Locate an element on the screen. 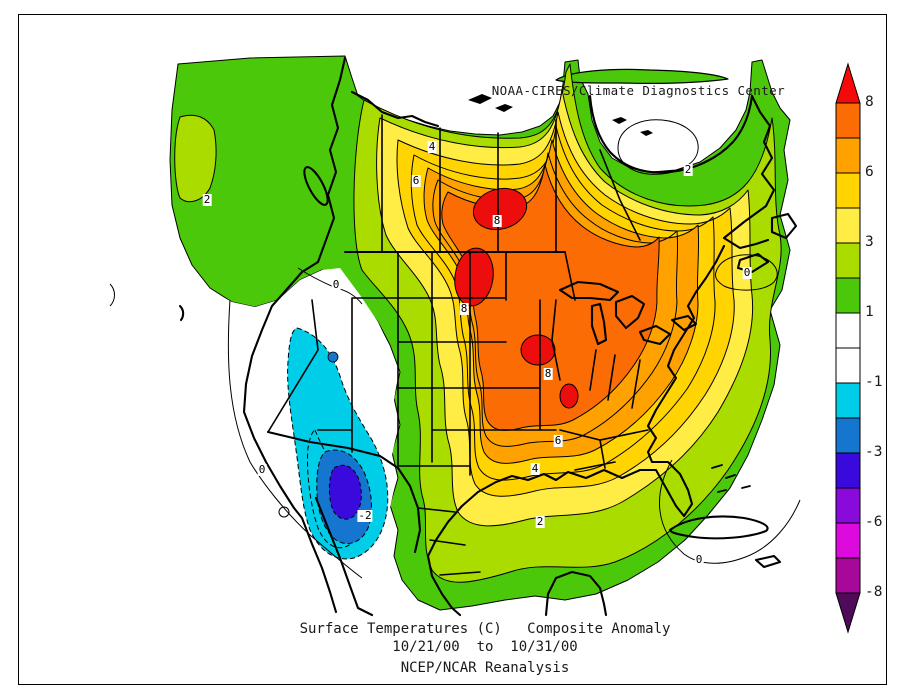 The height and width of the screenshot is (699, 904). nova-scotia-island is located at coordinates (753, 263).